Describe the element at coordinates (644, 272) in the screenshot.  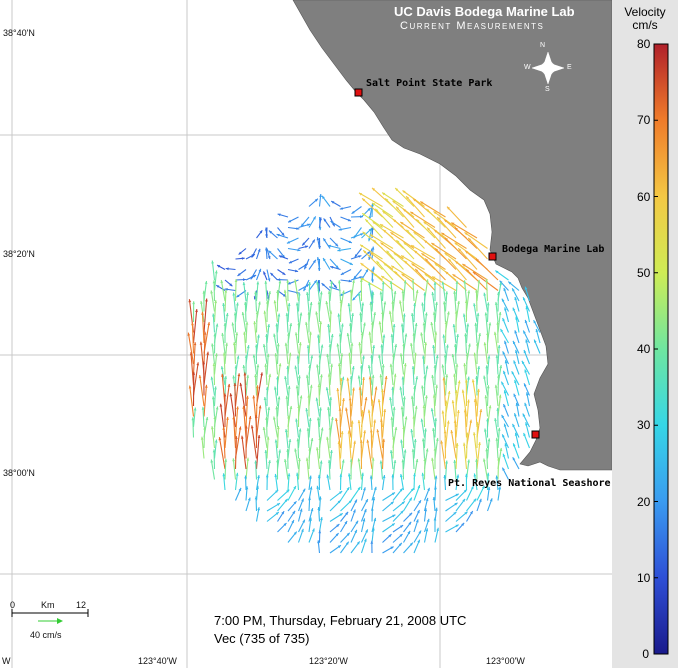
I see `colorbar-tick-label: 50` at that location.